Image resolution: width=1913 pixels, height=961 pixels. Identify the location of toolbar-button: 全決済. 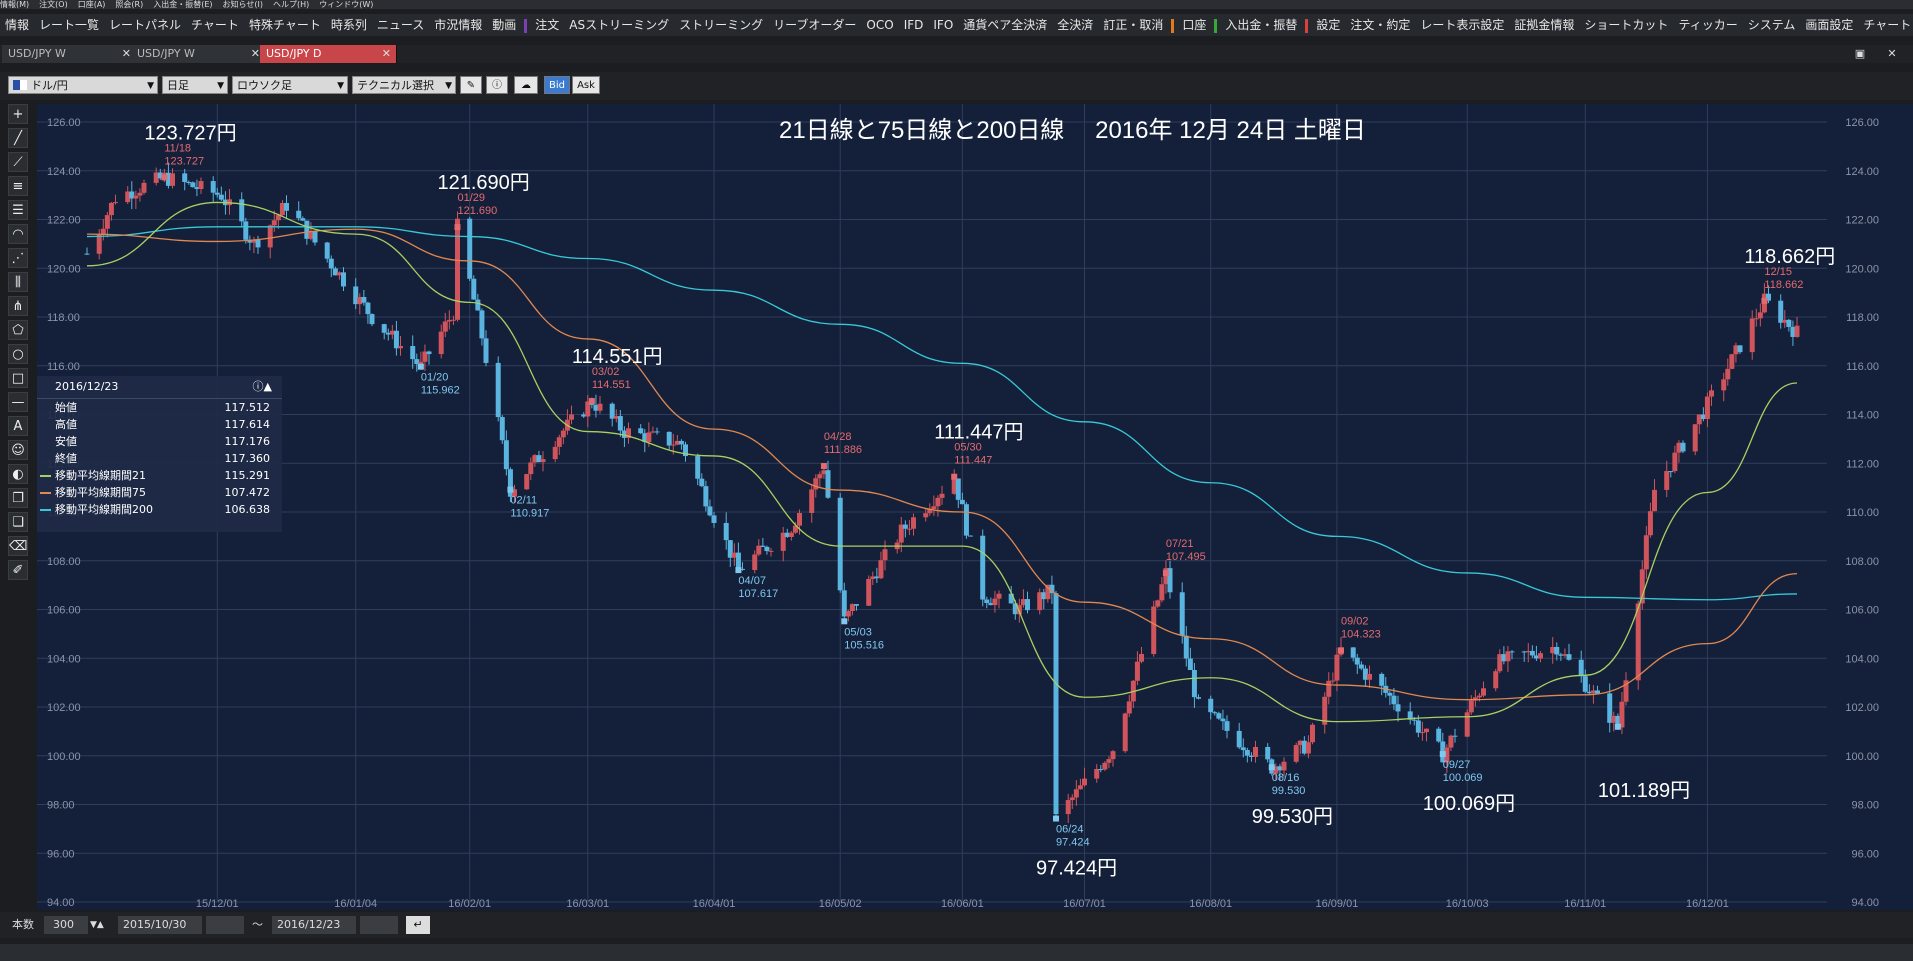
(1075, 25).